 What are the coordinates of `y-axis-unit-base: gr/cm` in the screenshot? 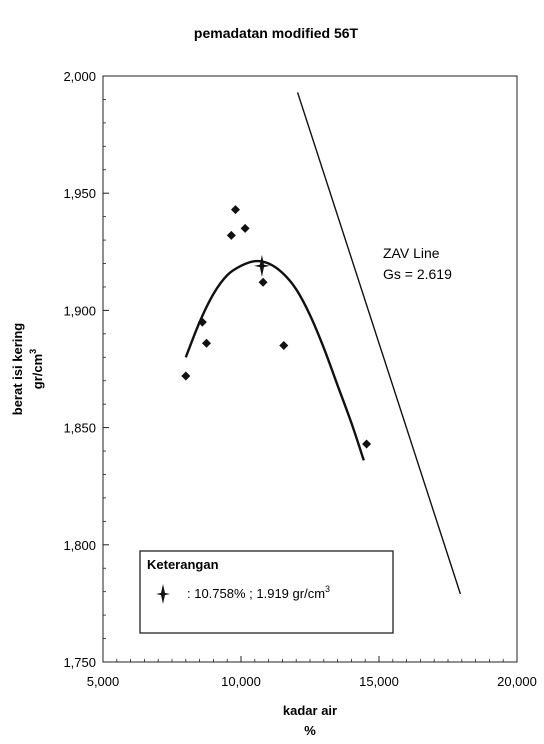 It's located at (37, 371).